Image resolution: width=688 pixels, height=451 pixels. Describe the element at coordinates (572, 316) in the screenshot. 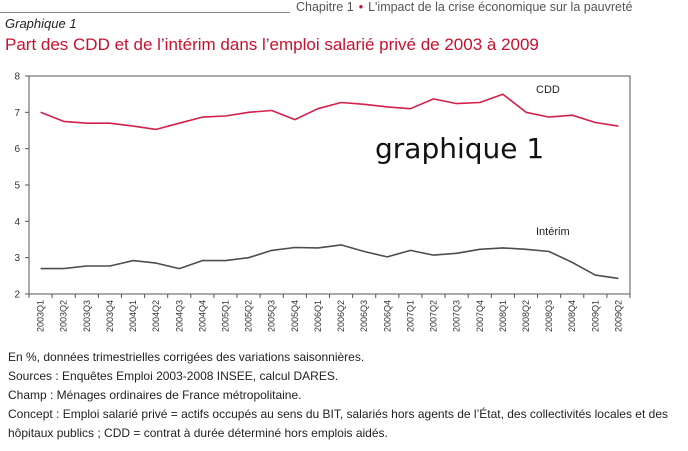

I see `x-tick-label: 2008Q4` at that location.